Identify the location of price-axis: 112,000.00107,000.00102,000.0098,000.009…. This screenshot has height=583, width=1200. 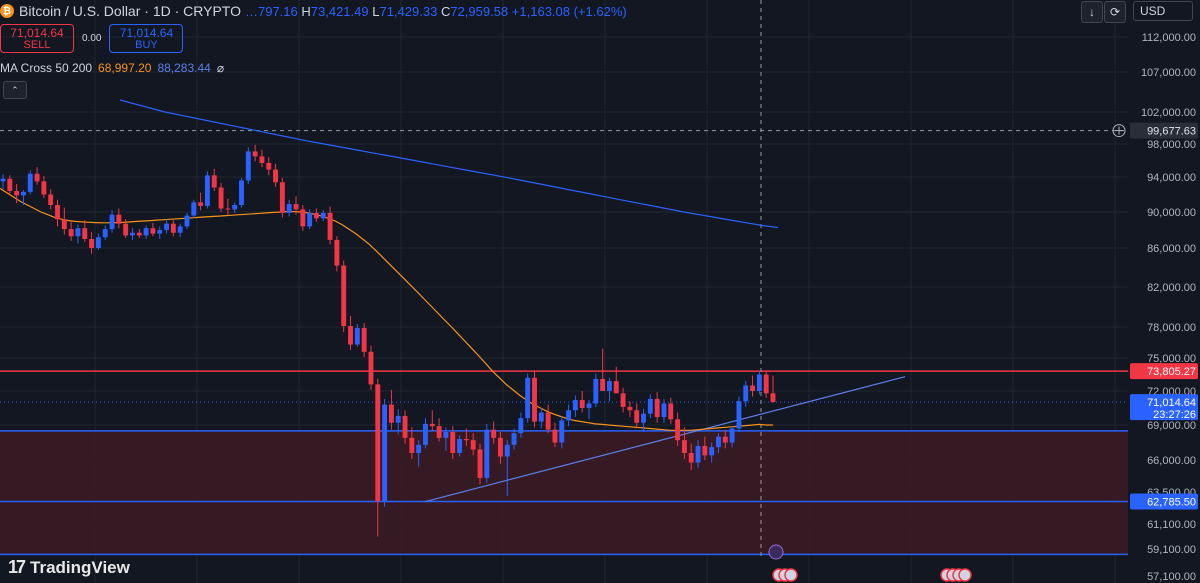
(1156, 291).